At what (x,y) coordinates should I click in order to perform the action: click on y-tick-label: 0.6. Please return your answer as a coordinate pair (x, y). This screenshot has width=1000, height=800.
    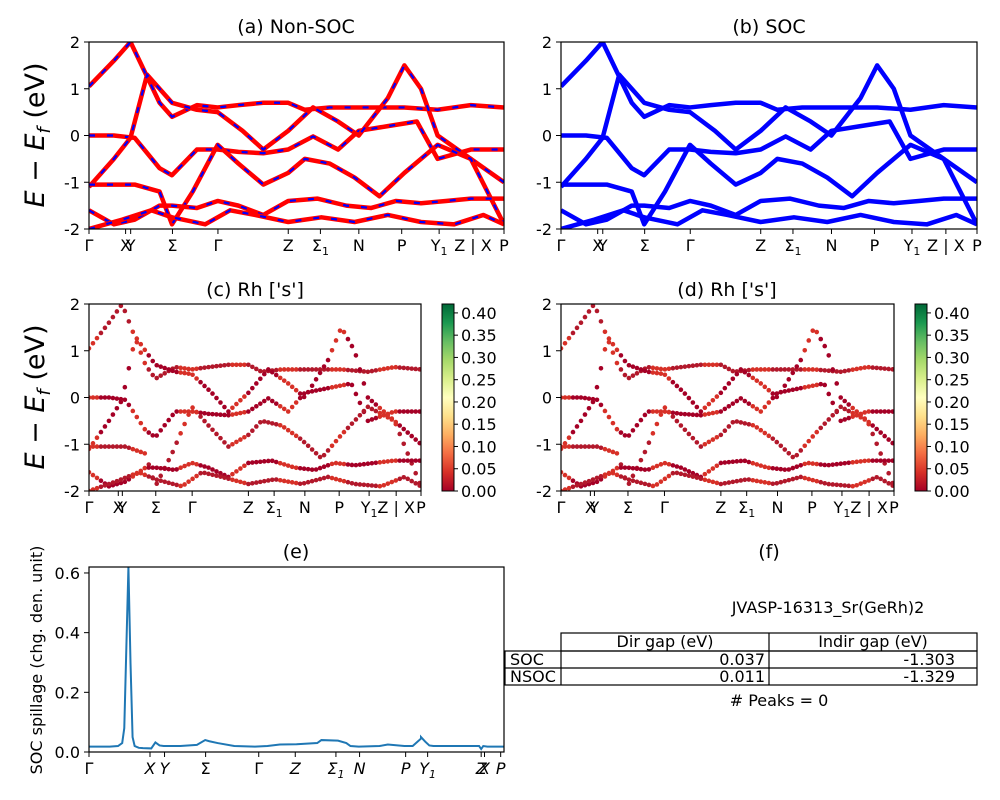
    Looking at the image, I should click on (67, 573).